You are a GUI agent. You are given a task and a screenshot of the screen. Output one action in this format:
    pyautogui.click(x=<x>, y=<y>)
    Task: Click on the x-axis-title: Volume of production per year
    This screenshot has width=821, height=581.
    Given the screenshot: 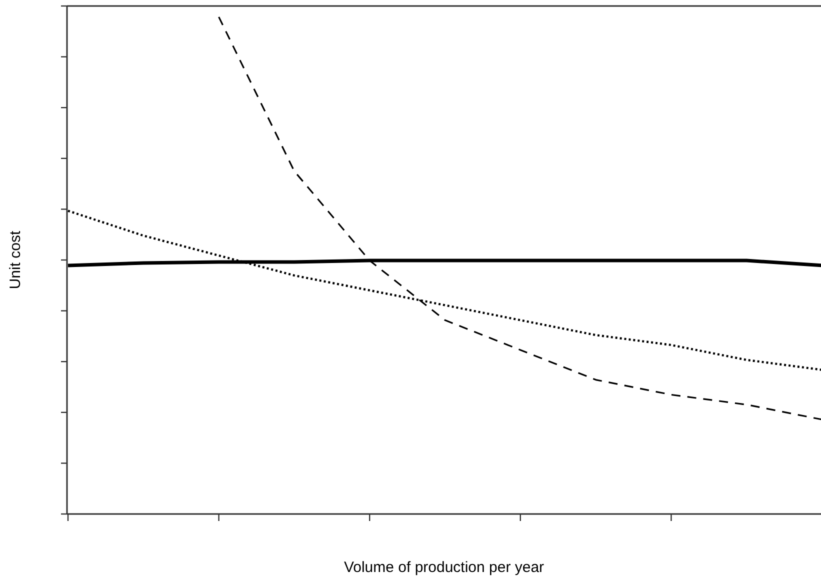 What is the action you would take?
    pyautogui.click(x=444, y=567)
    